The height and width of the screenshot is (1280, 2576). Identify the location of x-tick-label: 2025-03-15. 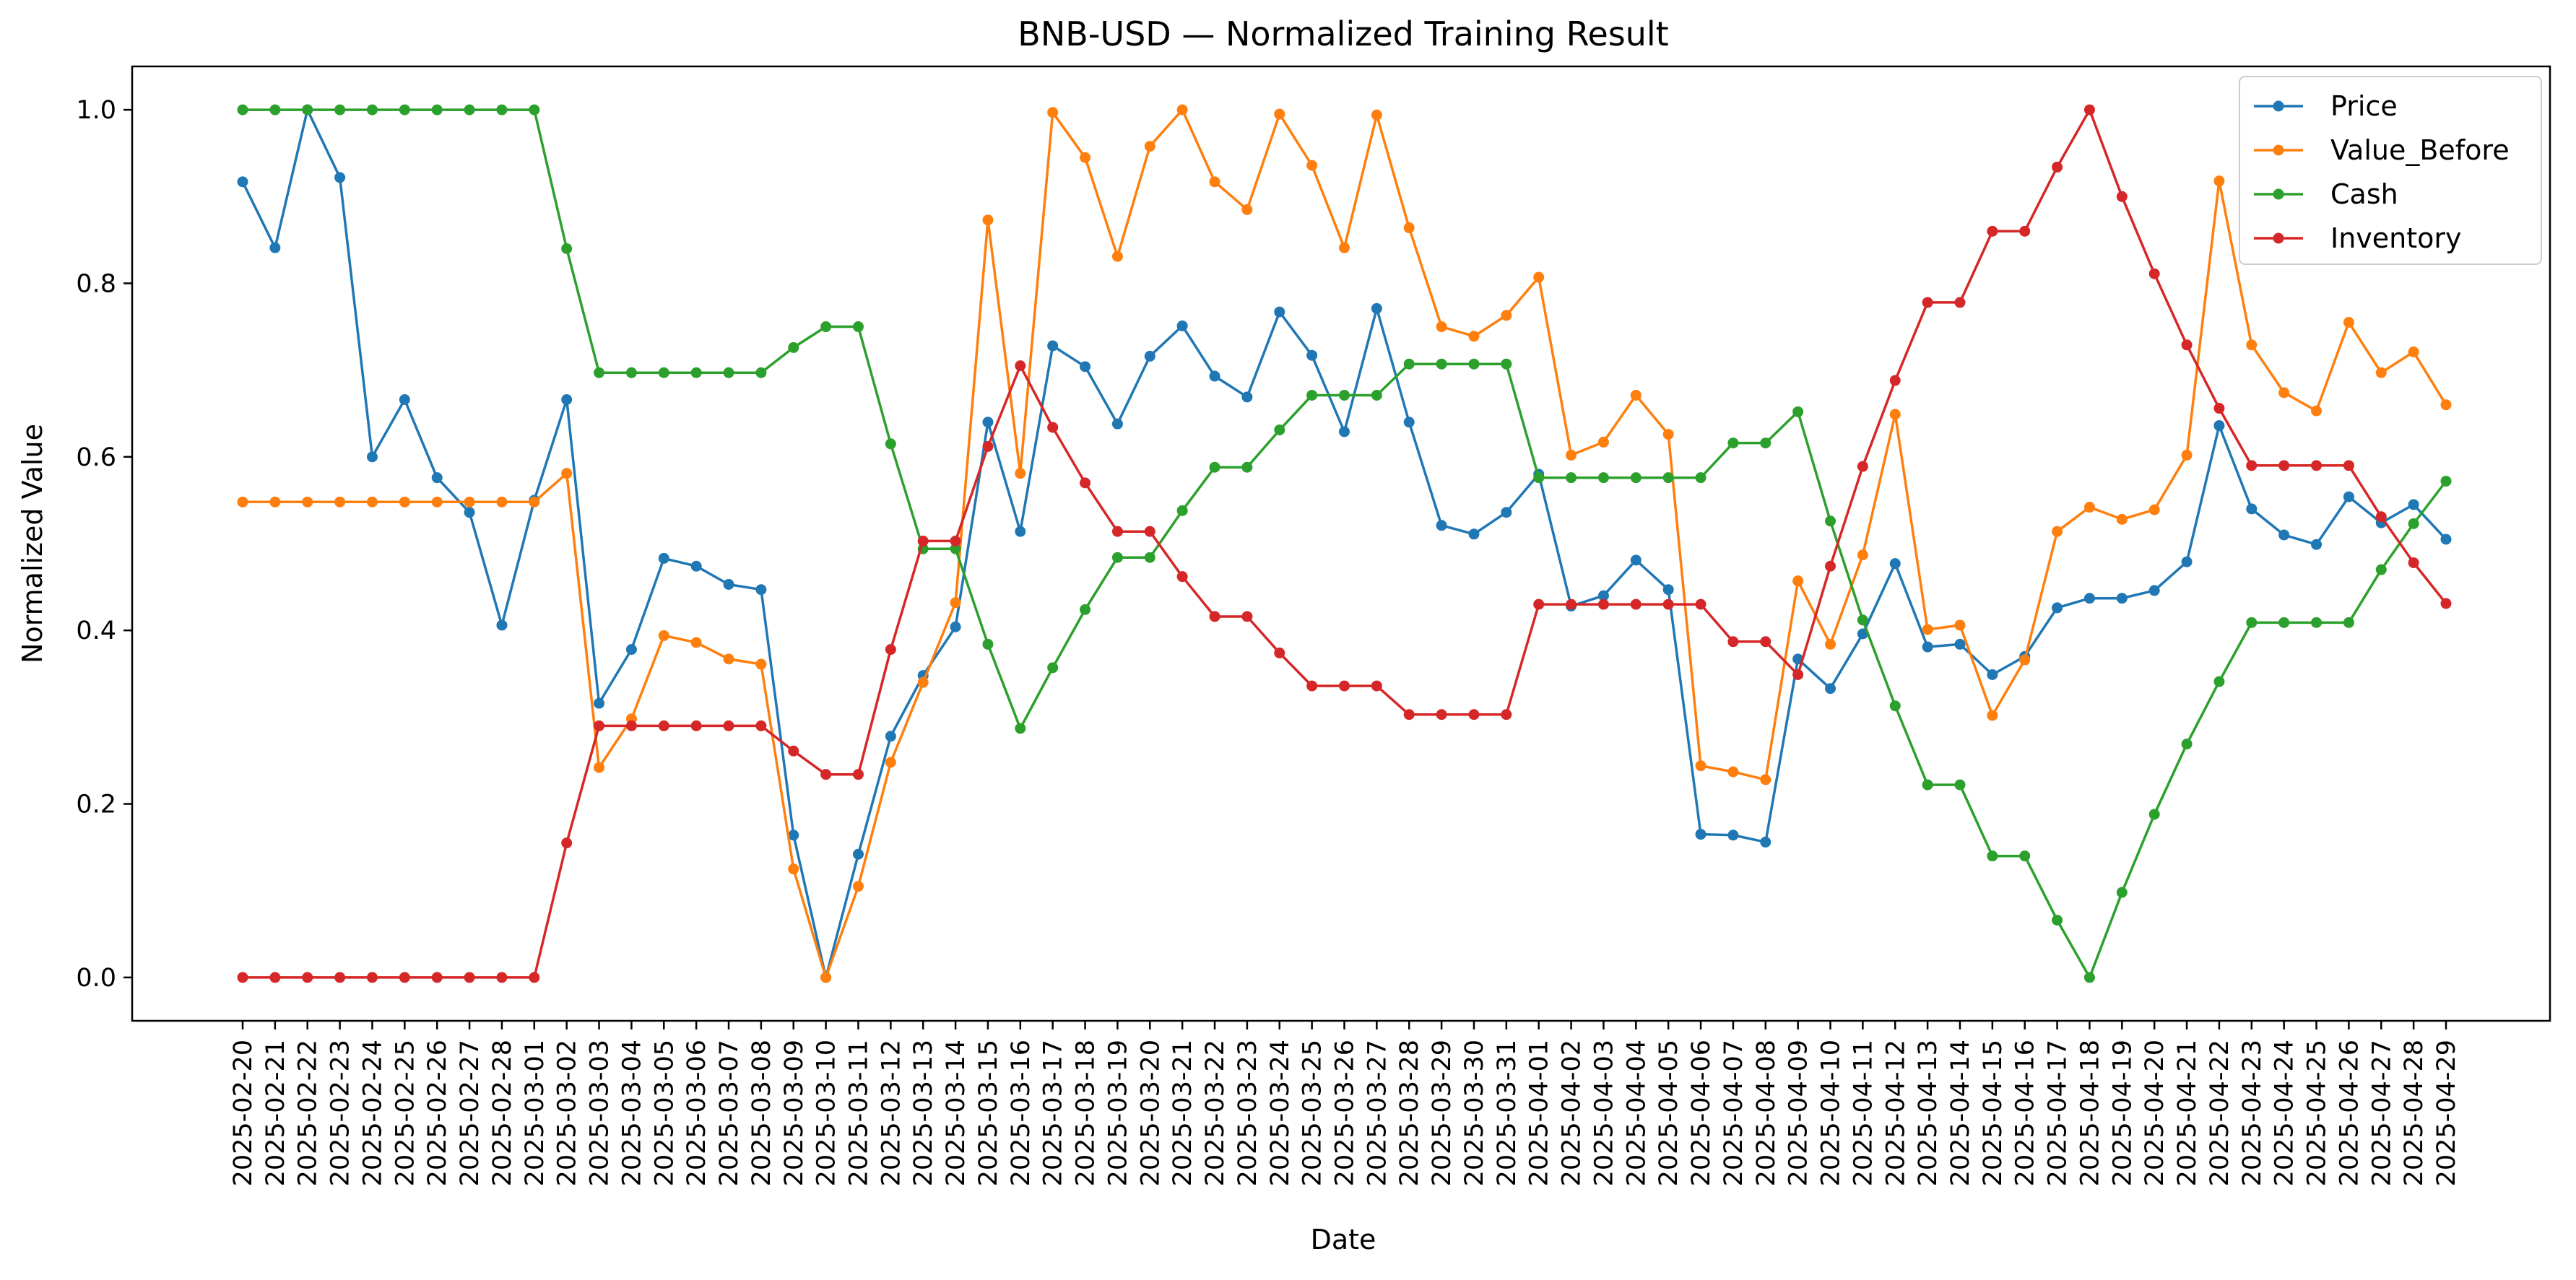
(988, 1113).